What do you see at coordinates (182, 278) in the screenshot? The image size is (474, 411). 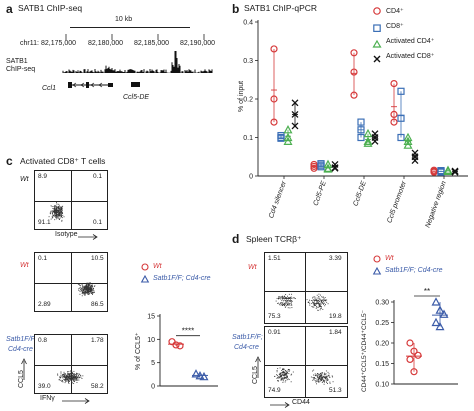 I see `legend-c-ko: Satb1F/F; Cd4-cre` at bounding box center [182, 278].